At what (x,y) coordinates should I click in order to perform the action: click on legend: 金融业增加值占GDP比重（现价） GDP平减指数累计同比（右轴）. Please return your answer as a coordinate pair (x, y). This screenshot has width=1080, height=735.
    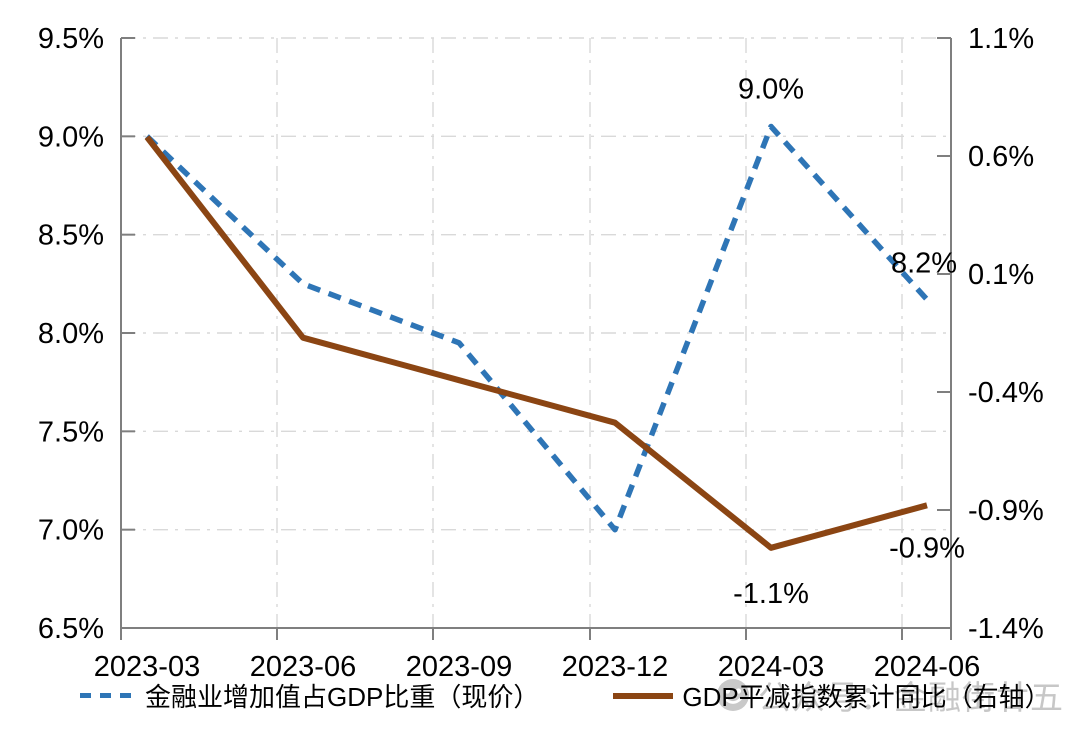
    Looking at the image, I should click on (565, 695).